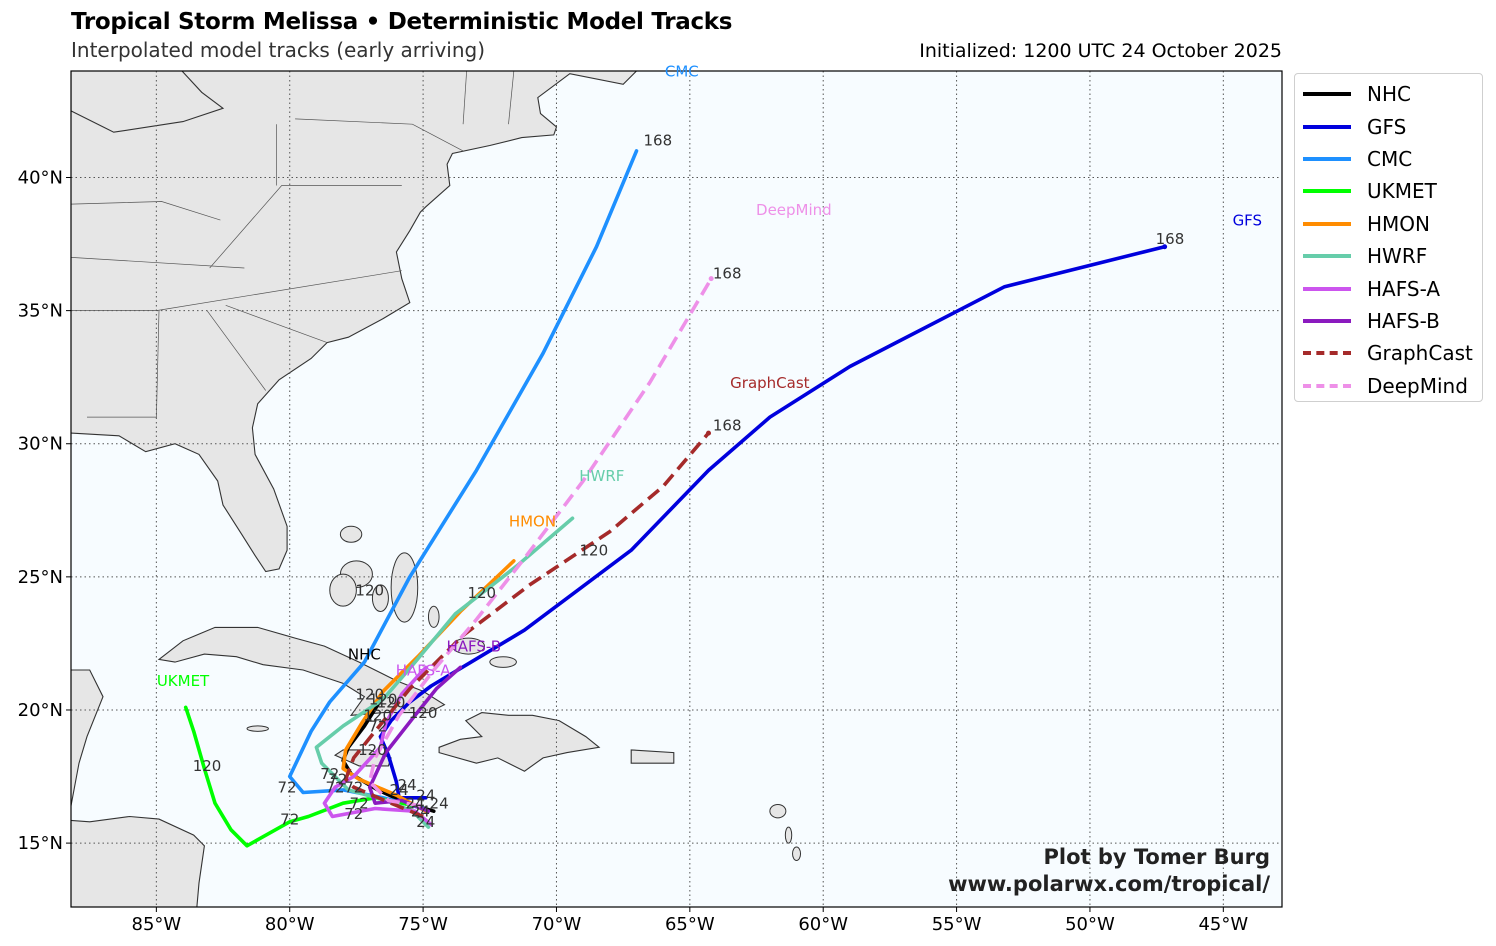  What do you see at coordinates (1420, 353) in the screenshot?
I see `legend-label: GraphCast` at bounding box center [1420, 353].